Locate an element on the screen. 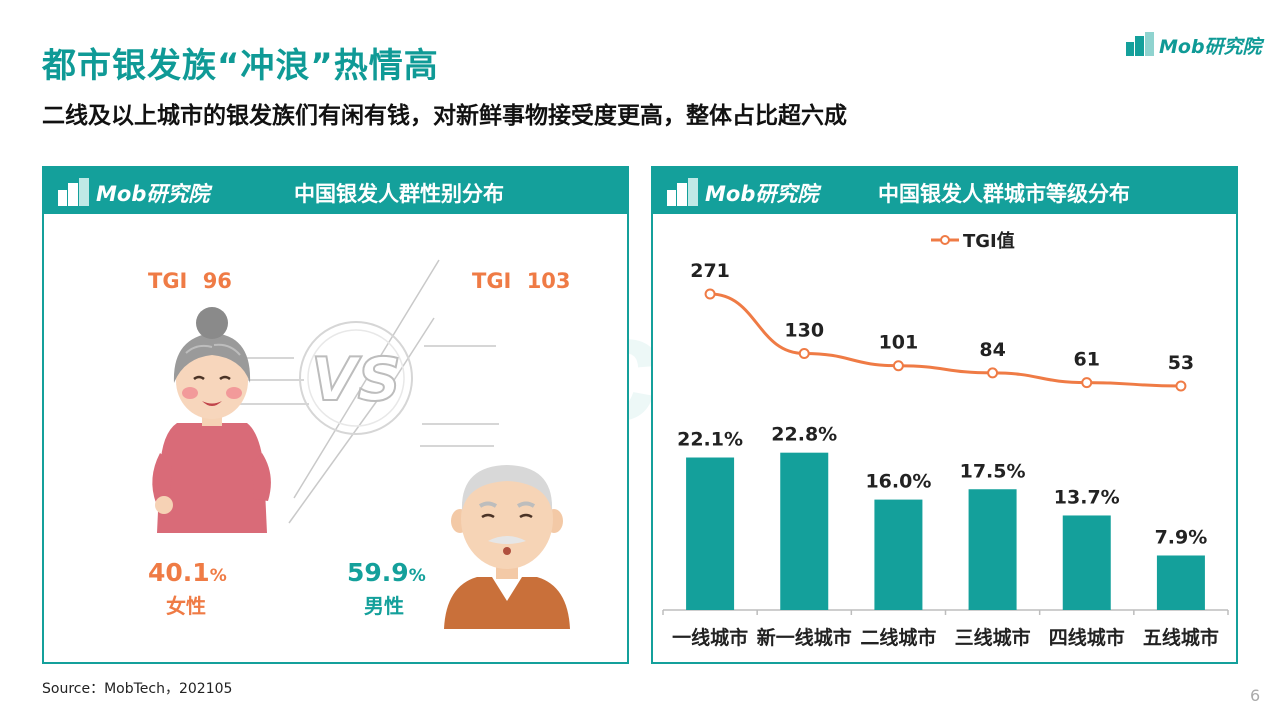 The image size is (1280, 720). female-percent-unit: % is located at coordinates (218, 576).